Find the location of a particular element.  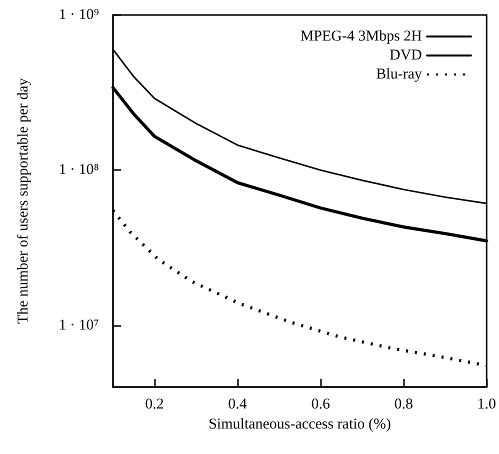

legend-label: MPEG-4 3Mbps 2H is located at coordinates (361, 36).